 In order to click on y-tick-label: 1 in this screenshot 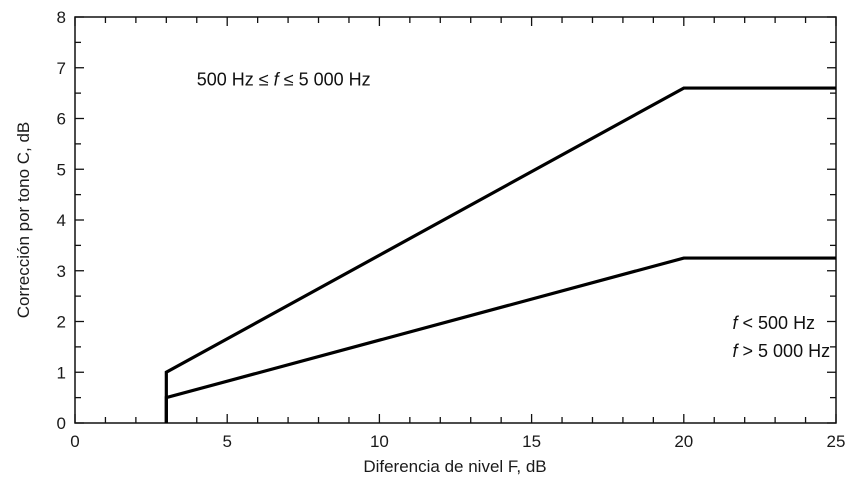, I will do `click(61, 372)`.